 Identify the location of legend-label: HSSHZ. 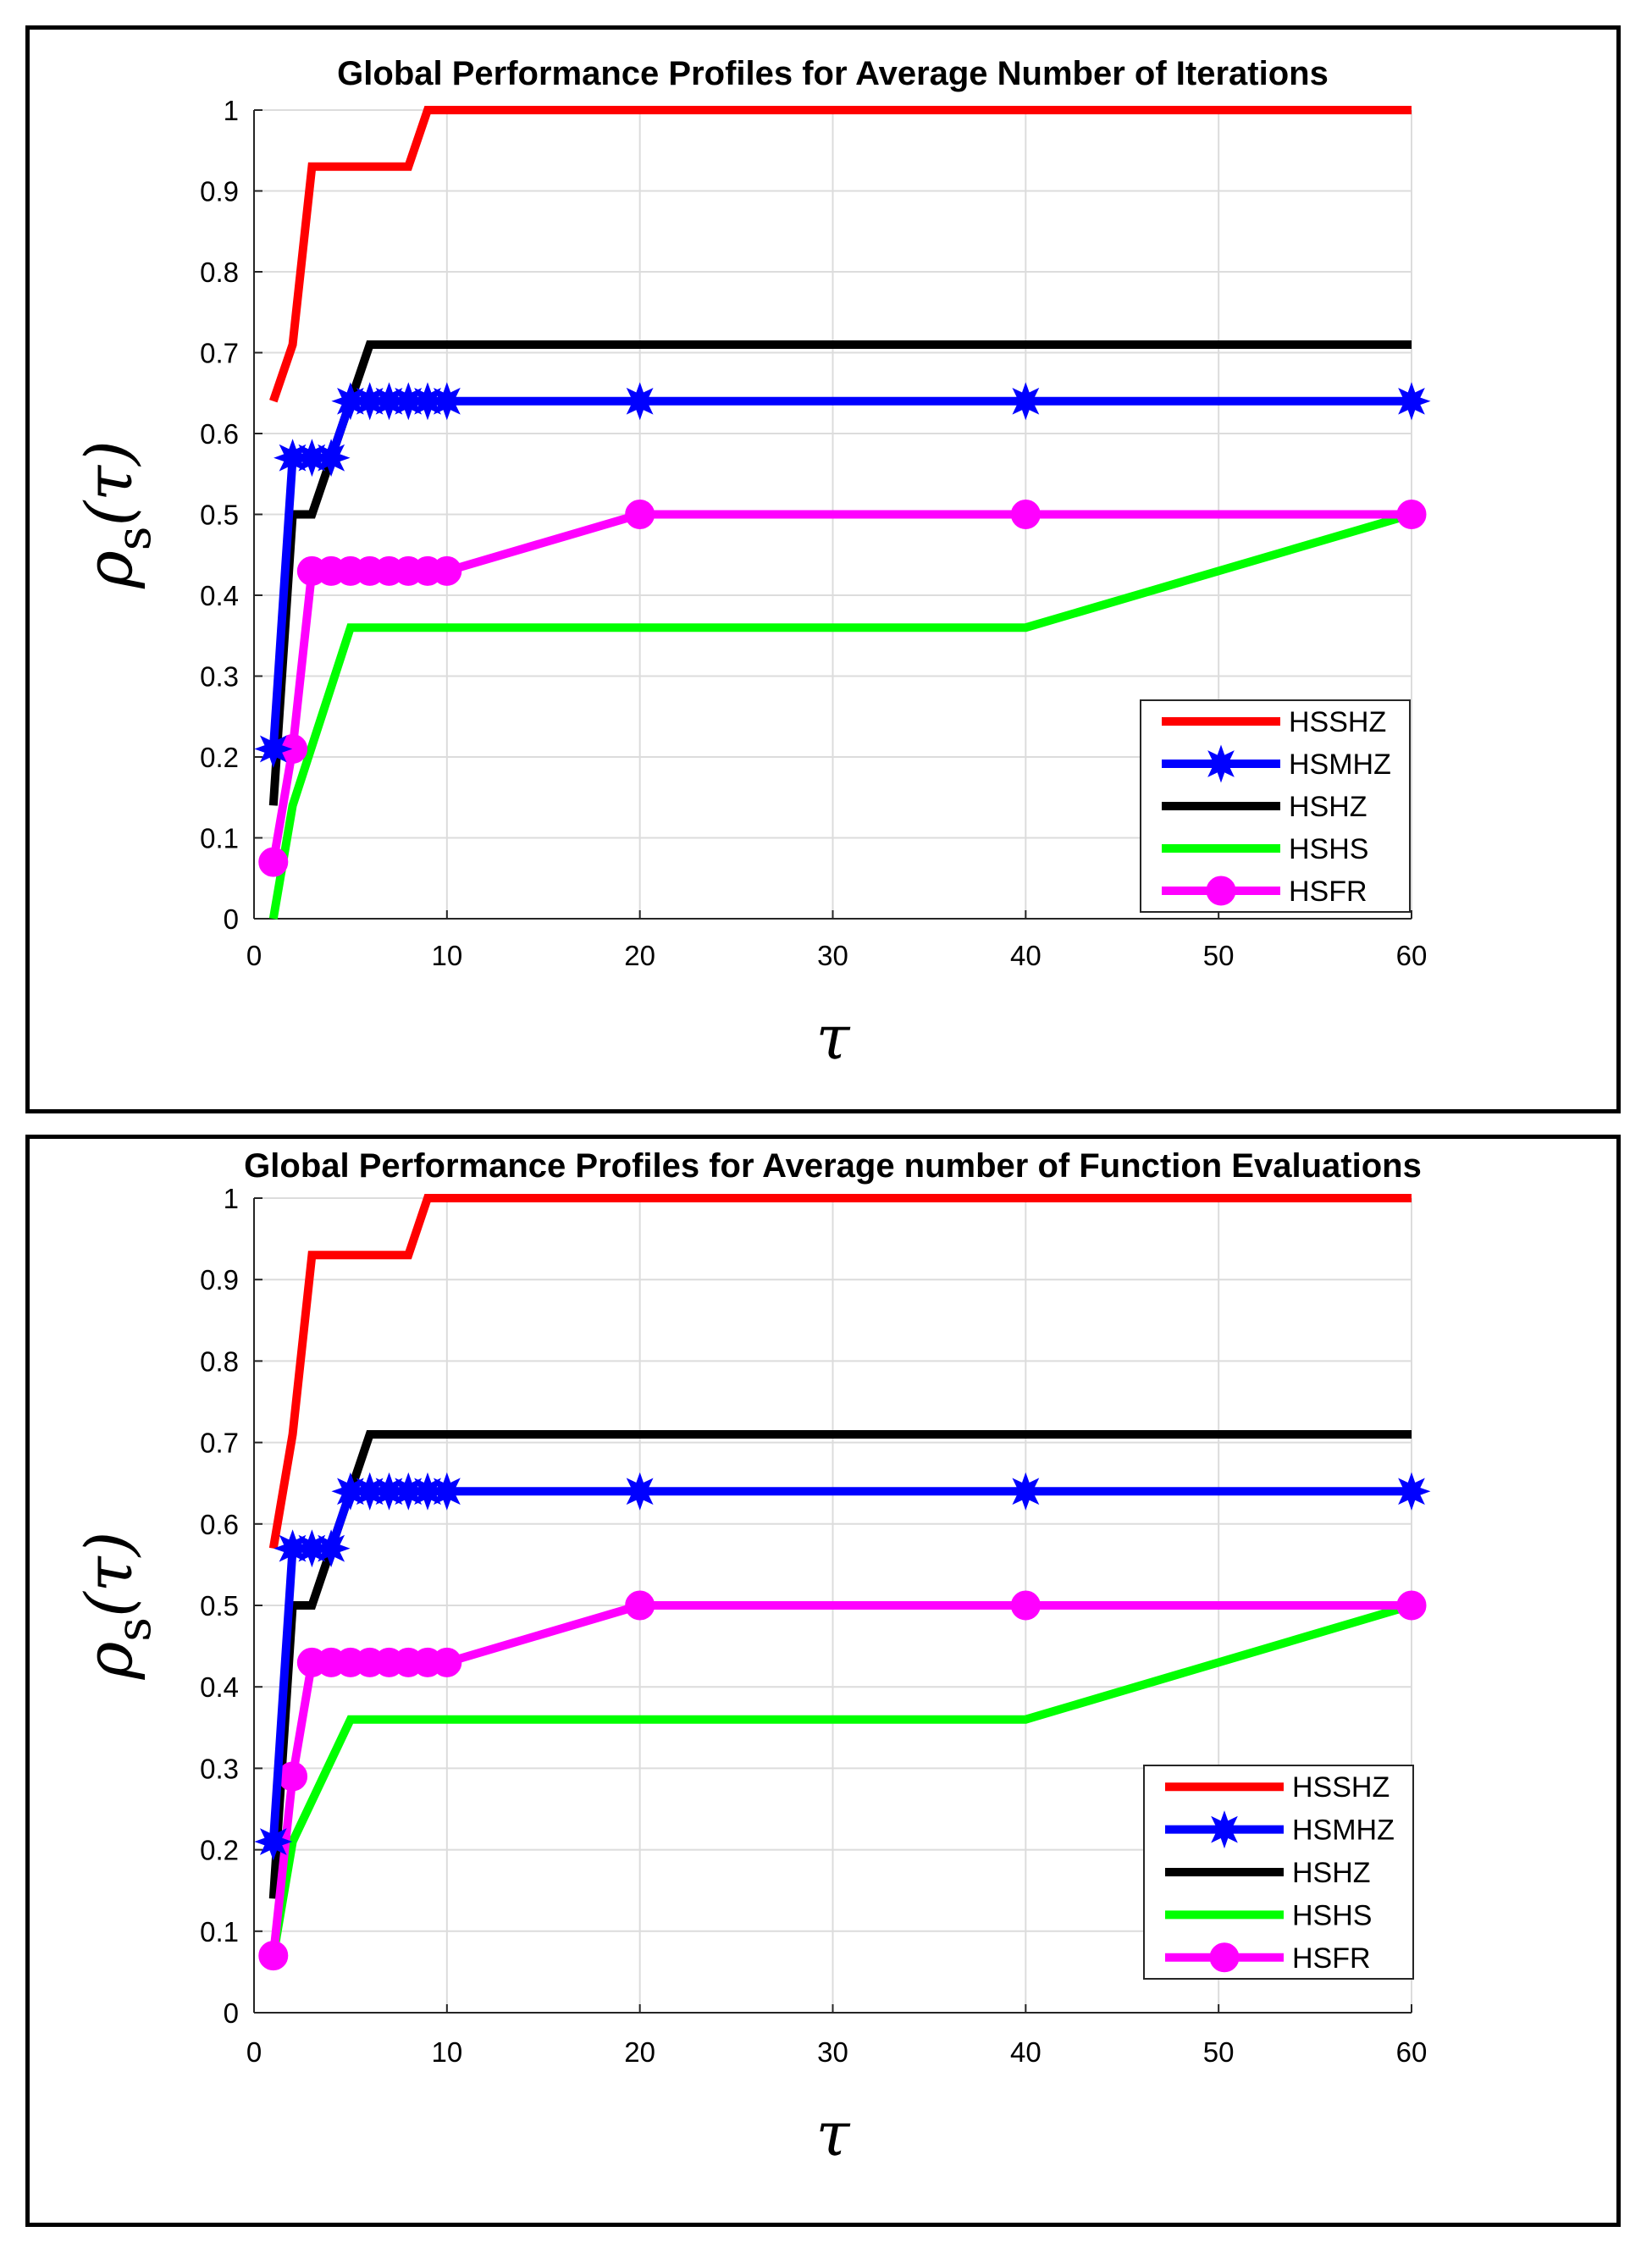
(1337, 722).